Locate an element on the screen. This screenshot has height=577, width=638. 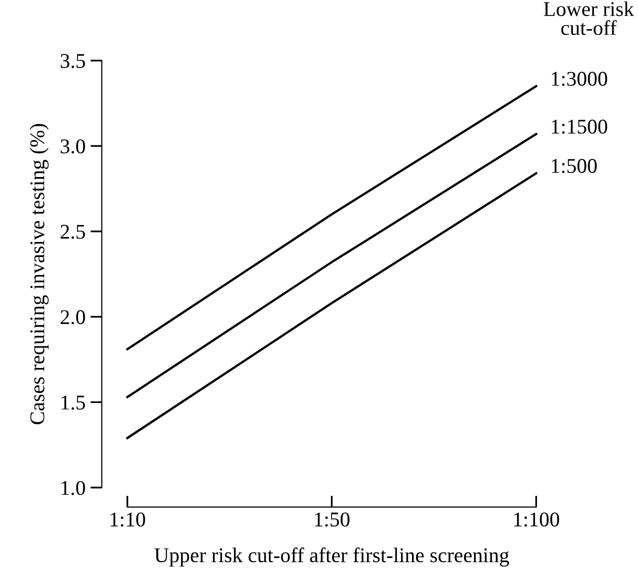
y-tick-label: 1.5 is located at coordinates (73, 403).